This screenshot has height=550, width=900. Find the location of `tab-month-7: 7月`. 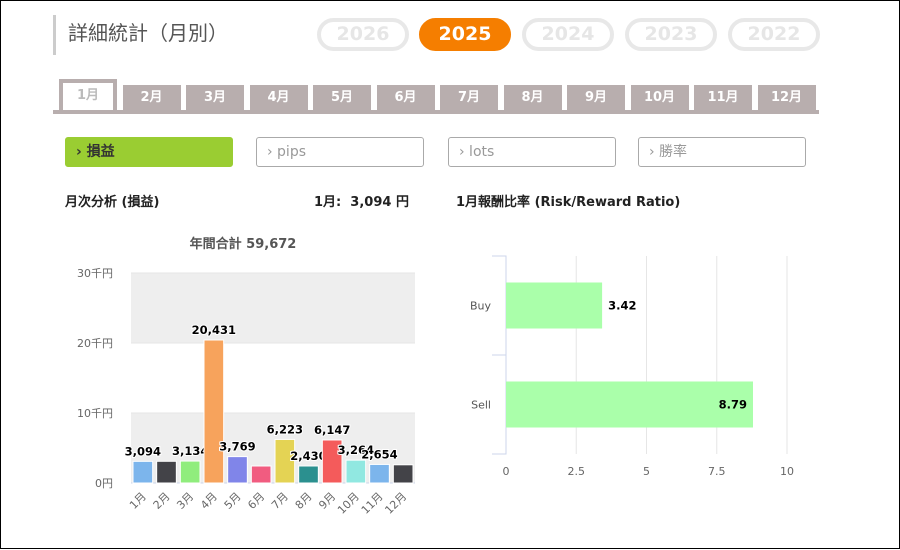

tab-month-7: 7月 is located at coordinates (469, 97).